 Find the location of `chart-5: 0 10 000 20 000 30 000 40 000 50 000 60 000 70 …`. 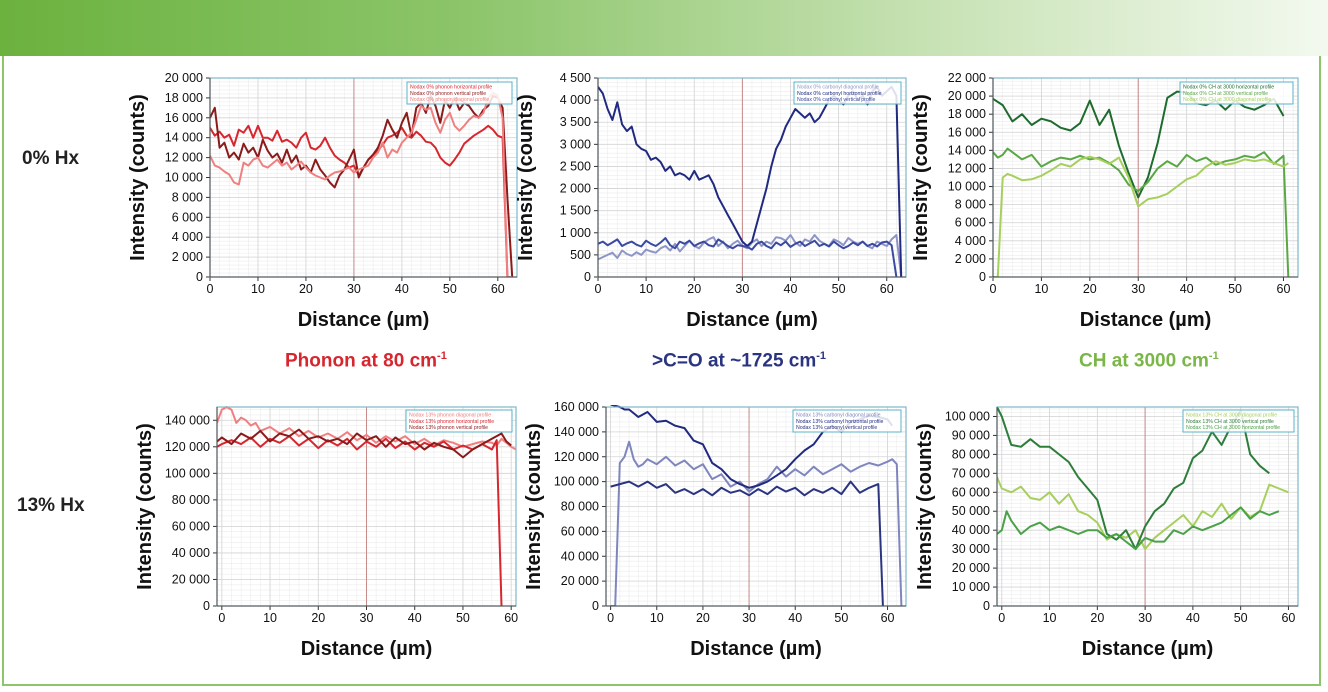

chart-5: 0 10 000 20 000 30 000 40 000 50 000 60 000 70 … is located at coordinates (1106, 533).